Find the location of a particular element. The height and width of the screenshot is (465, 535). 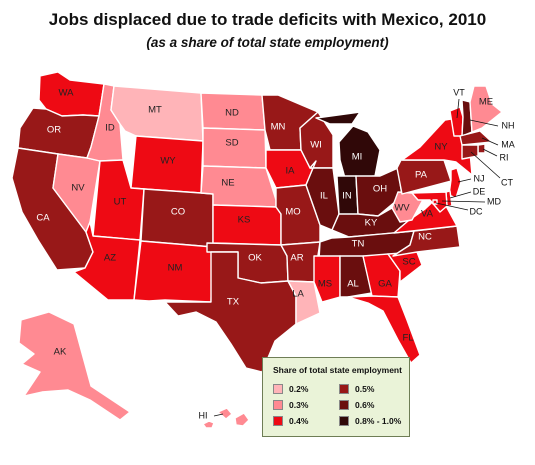

legend-item: 0.2% is located at coordinates (290, 389).